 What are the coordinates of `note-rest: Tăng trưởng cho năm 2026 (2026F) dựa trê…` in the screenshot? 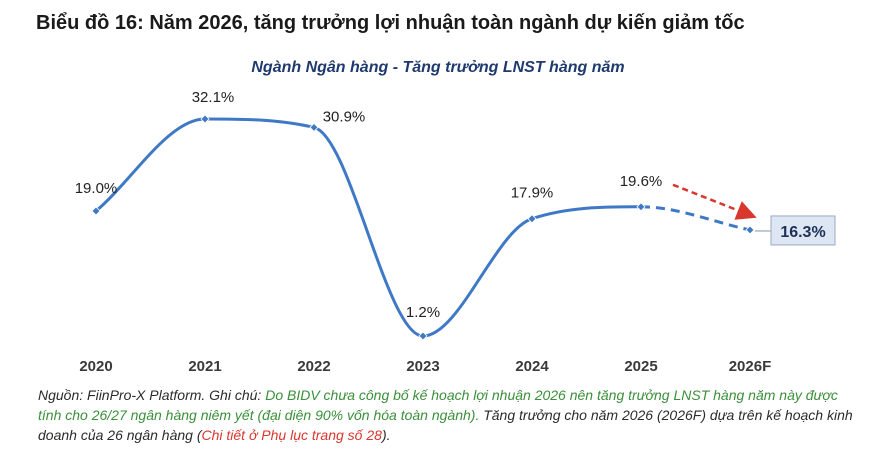 It's located at (445, 425).